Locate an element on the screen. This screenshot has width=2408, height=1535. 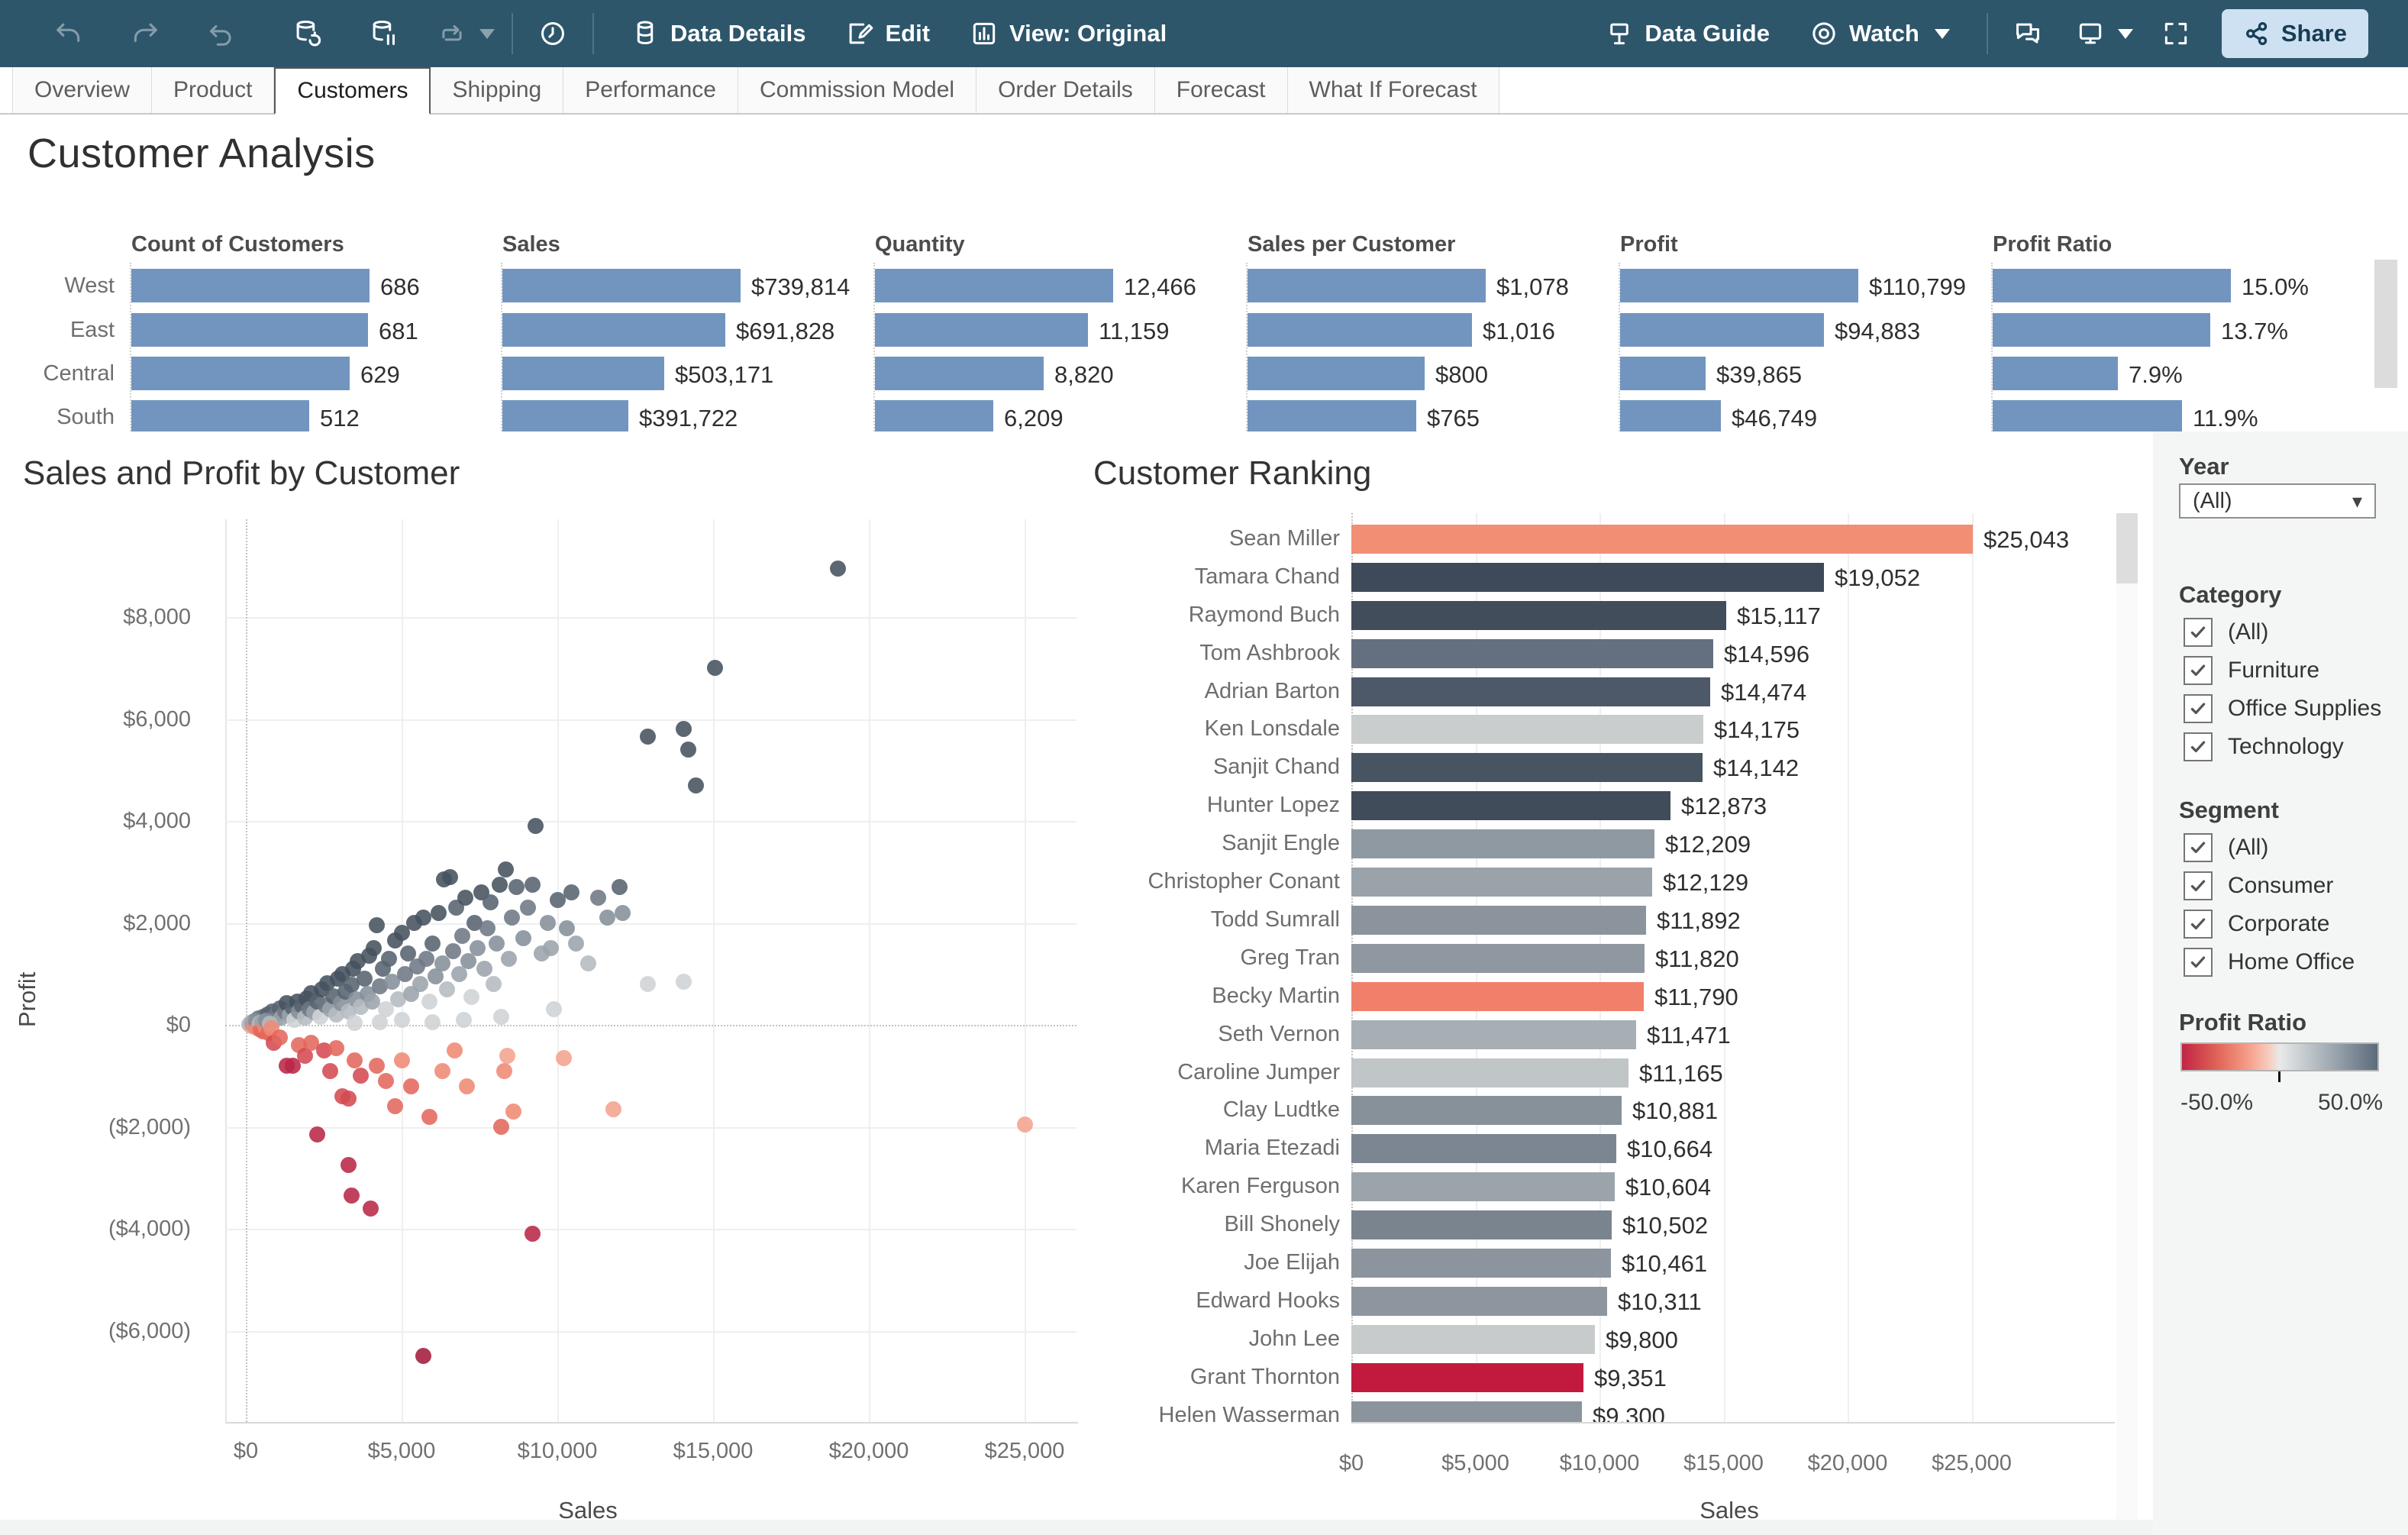
segment-option--all-: (All) is located at coordinates (2226, 848).